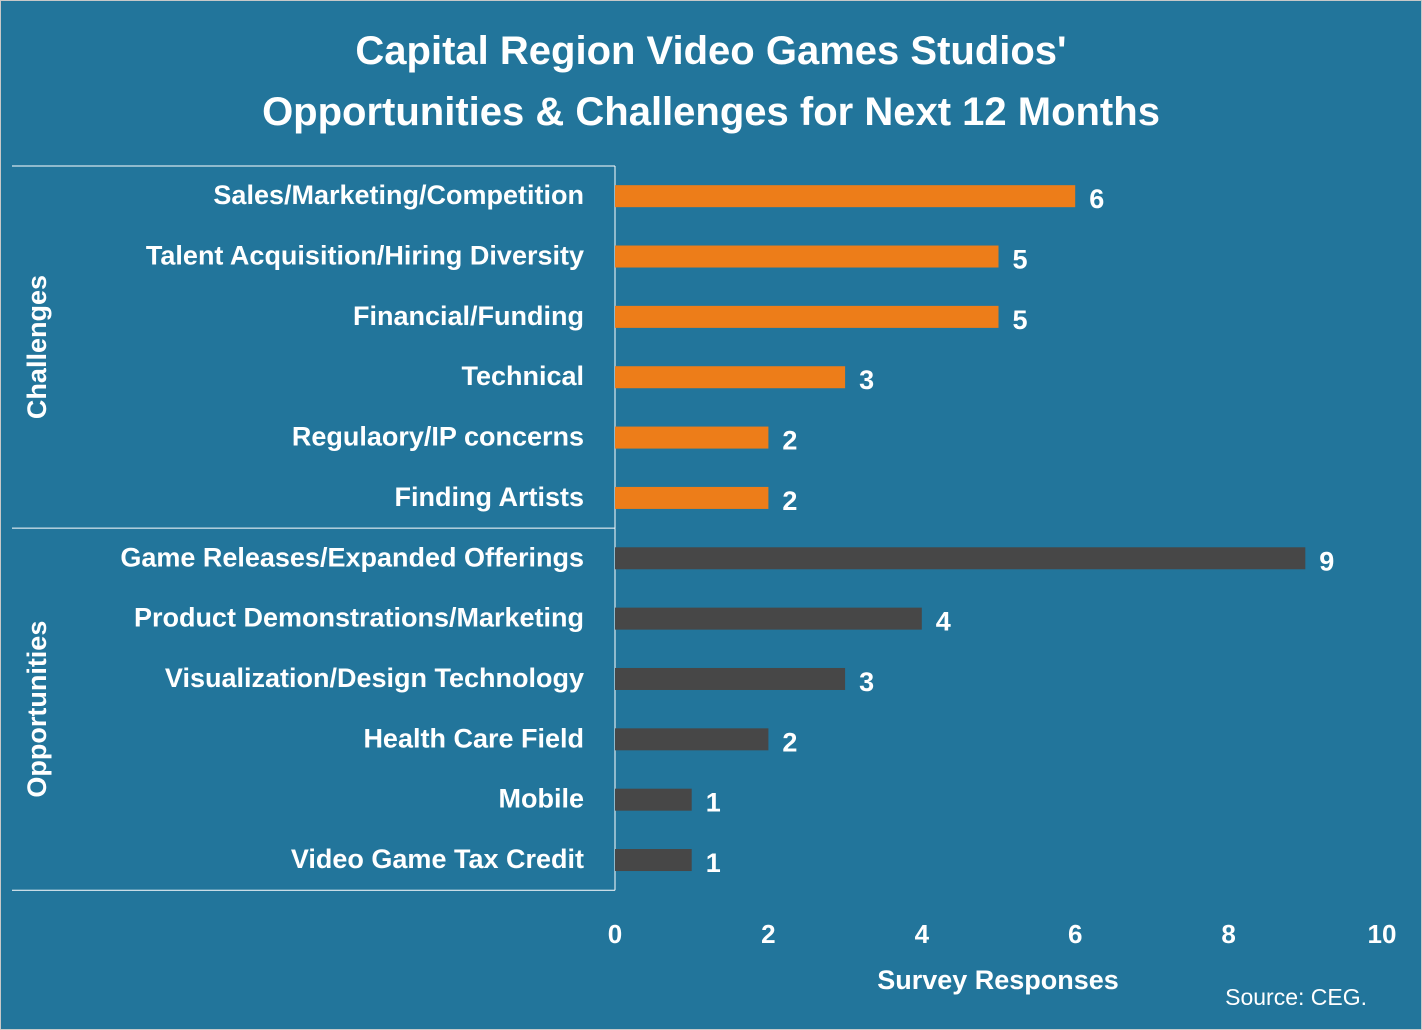 The width and height of the screenshot is (1422, 1030). Describe the element at coordinates (943, 622) in the screenshot. I see `data-label: 4` at that location.